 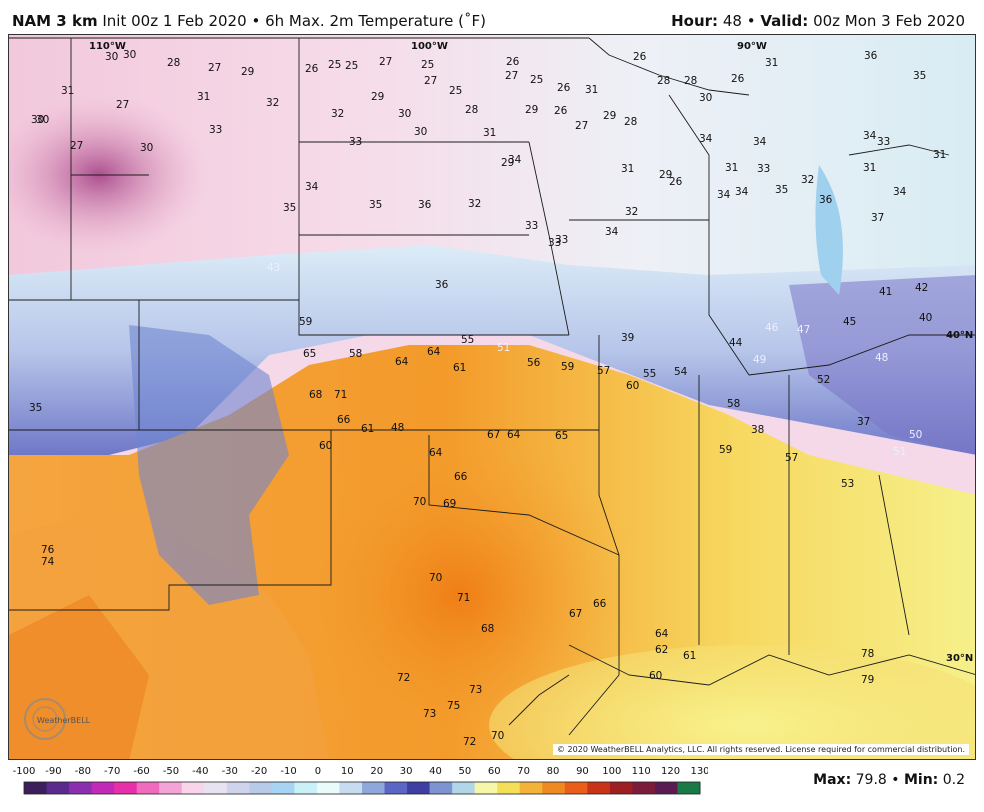 What do you see at coordinates (553, 771) in the screenshot?
I see `colorbar-tick-label: 80` at bounding box center [553, 771].